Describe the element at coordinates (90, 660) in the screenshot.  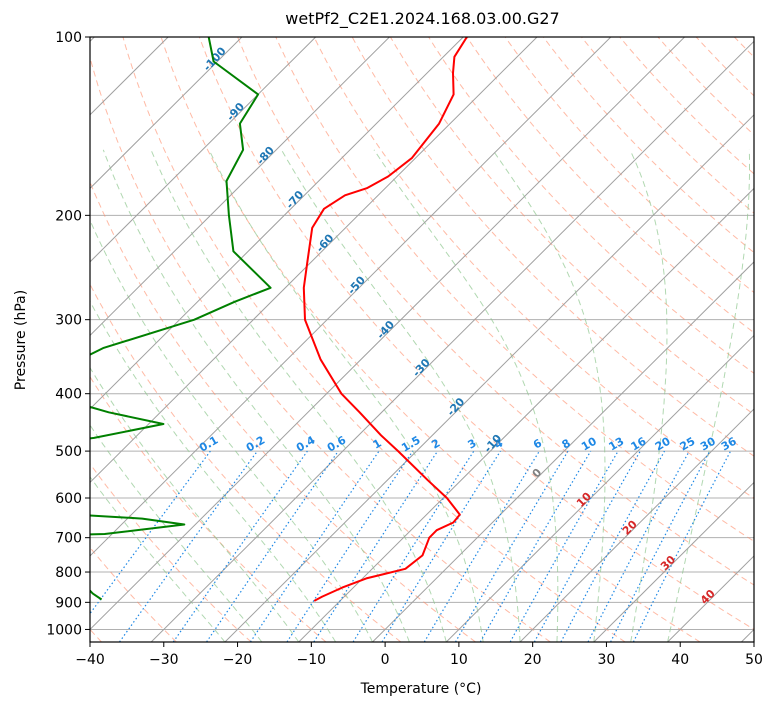
I see `x-tick-label: −40` at that location.